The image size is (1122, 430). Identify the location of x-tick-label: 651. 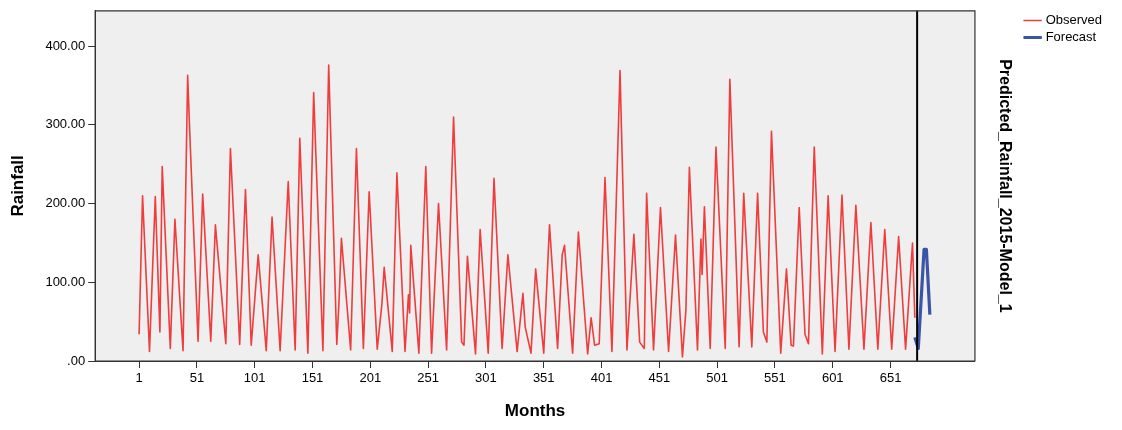
(890, 378).